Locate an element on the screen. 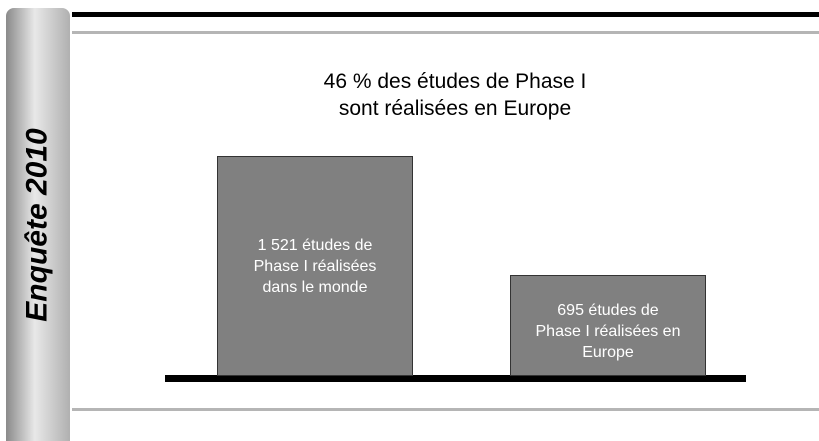 This screenshot has height=441, width=819. top-rule-gray is located at coordinates (445, 32).